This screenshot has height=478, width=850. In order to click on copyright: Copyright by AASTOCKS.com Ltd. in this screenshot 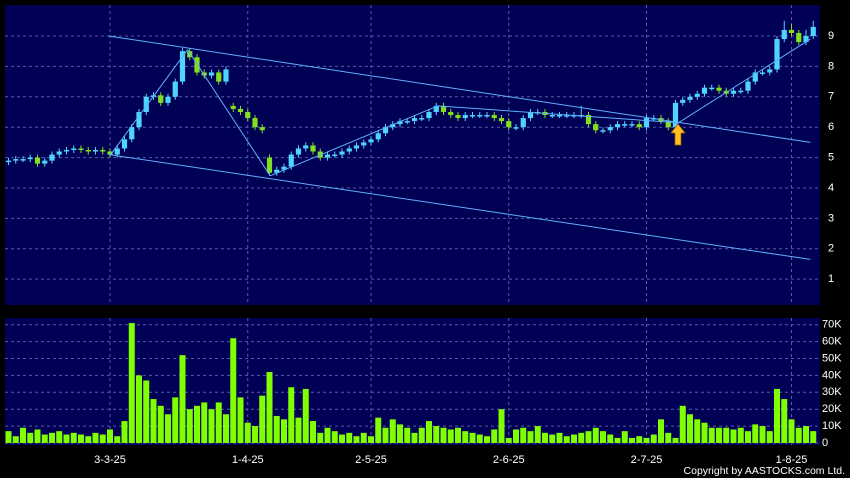, I will do `click(764, 471)`.